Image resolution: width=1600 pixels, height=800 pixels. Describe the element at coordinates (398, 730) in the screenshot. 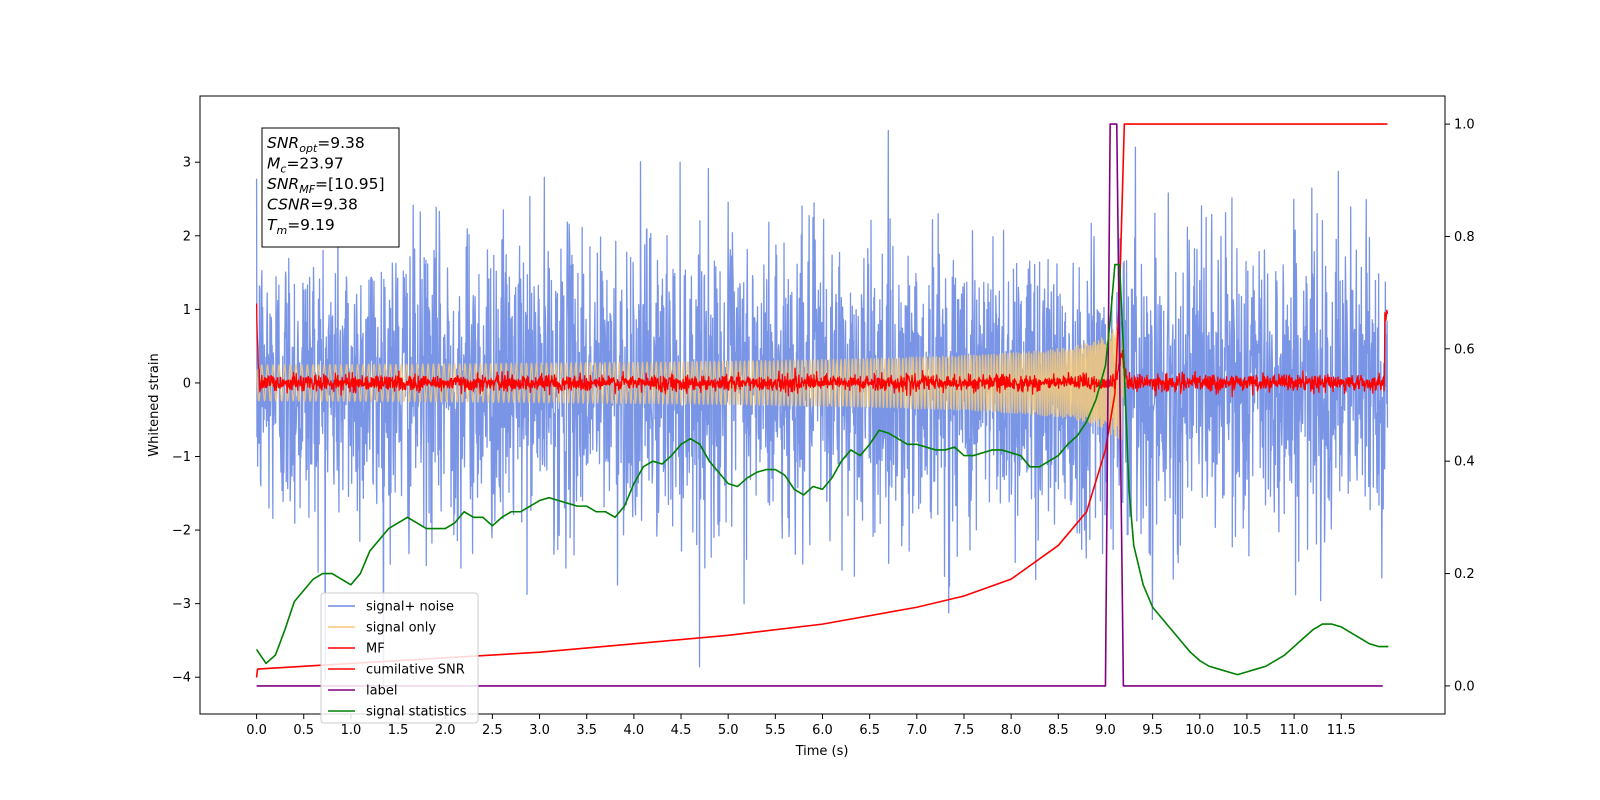

I see `x-tick-label: 1.5` at that location.